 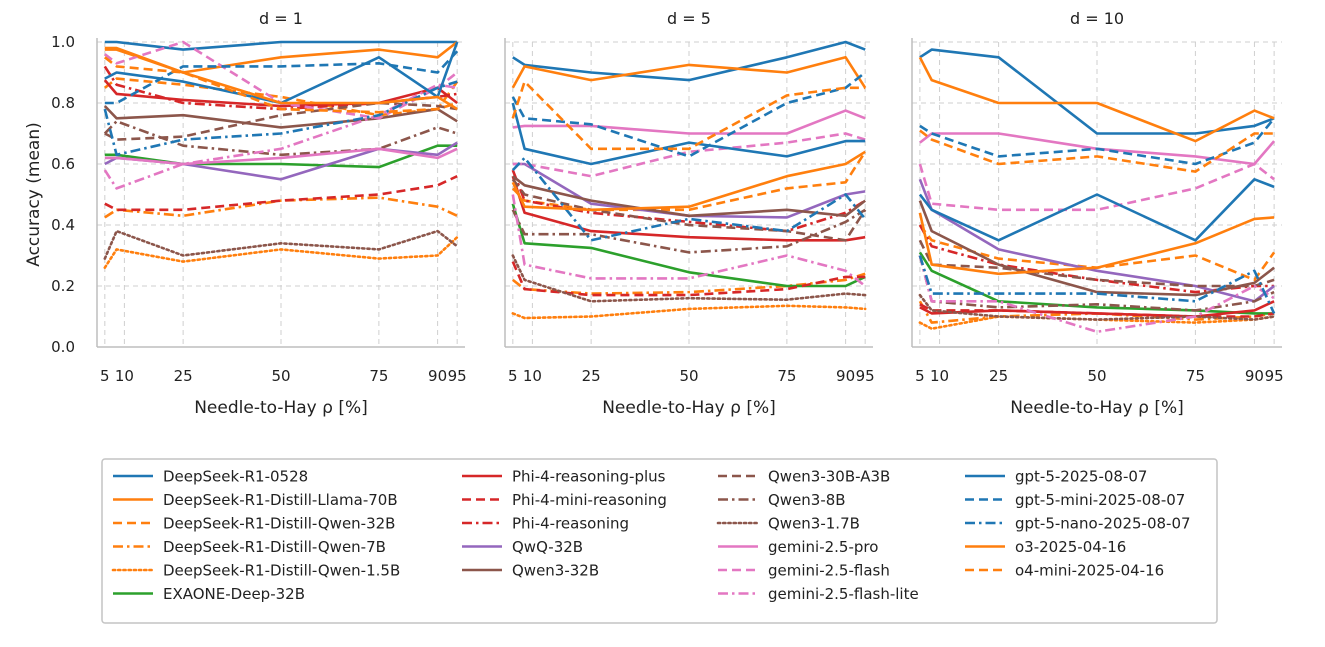 What do you see at coordinates (1100, 500) in the screenshot?
I see `legend-label: gpt-5-mini-2025-08-07` at bounding box center [1100, 500].